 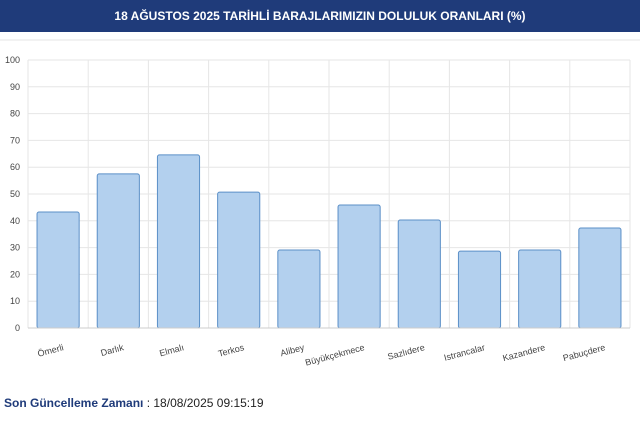 What do you see at coordinates (12, 60) in the screenshot?
I see `y-tick-label: 100` at bounding box center [12, 60].